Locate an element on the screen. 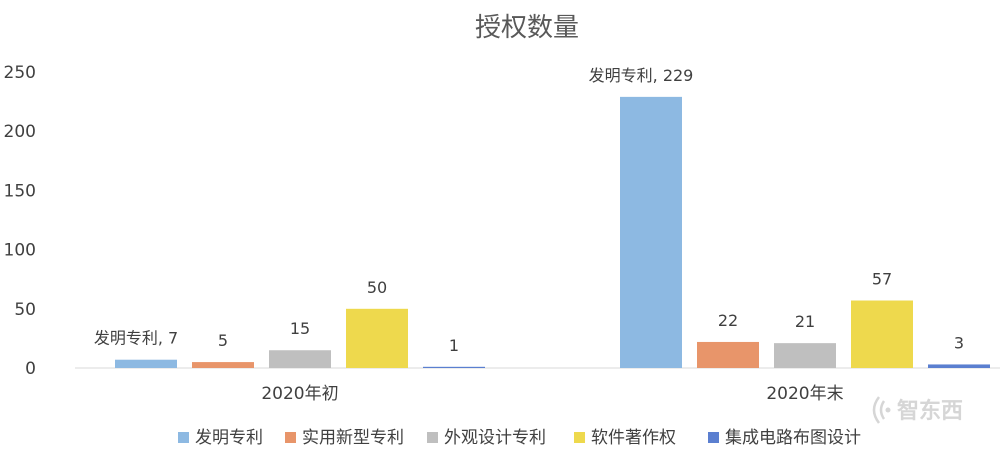  legend-label: 集成电路布图设计 is located at coordinates (793, 438).